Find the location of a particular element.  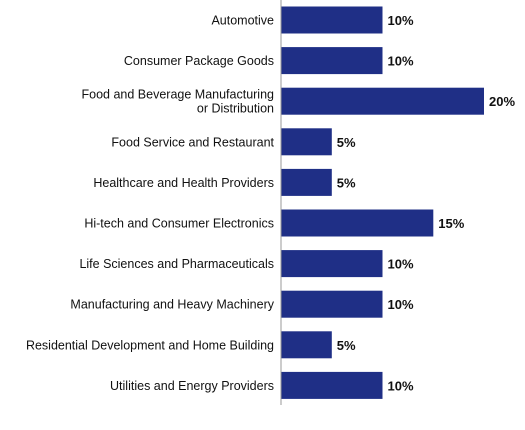

category-label: Hi-tech and Consumer Electronics is located at coordinates (179, 224).